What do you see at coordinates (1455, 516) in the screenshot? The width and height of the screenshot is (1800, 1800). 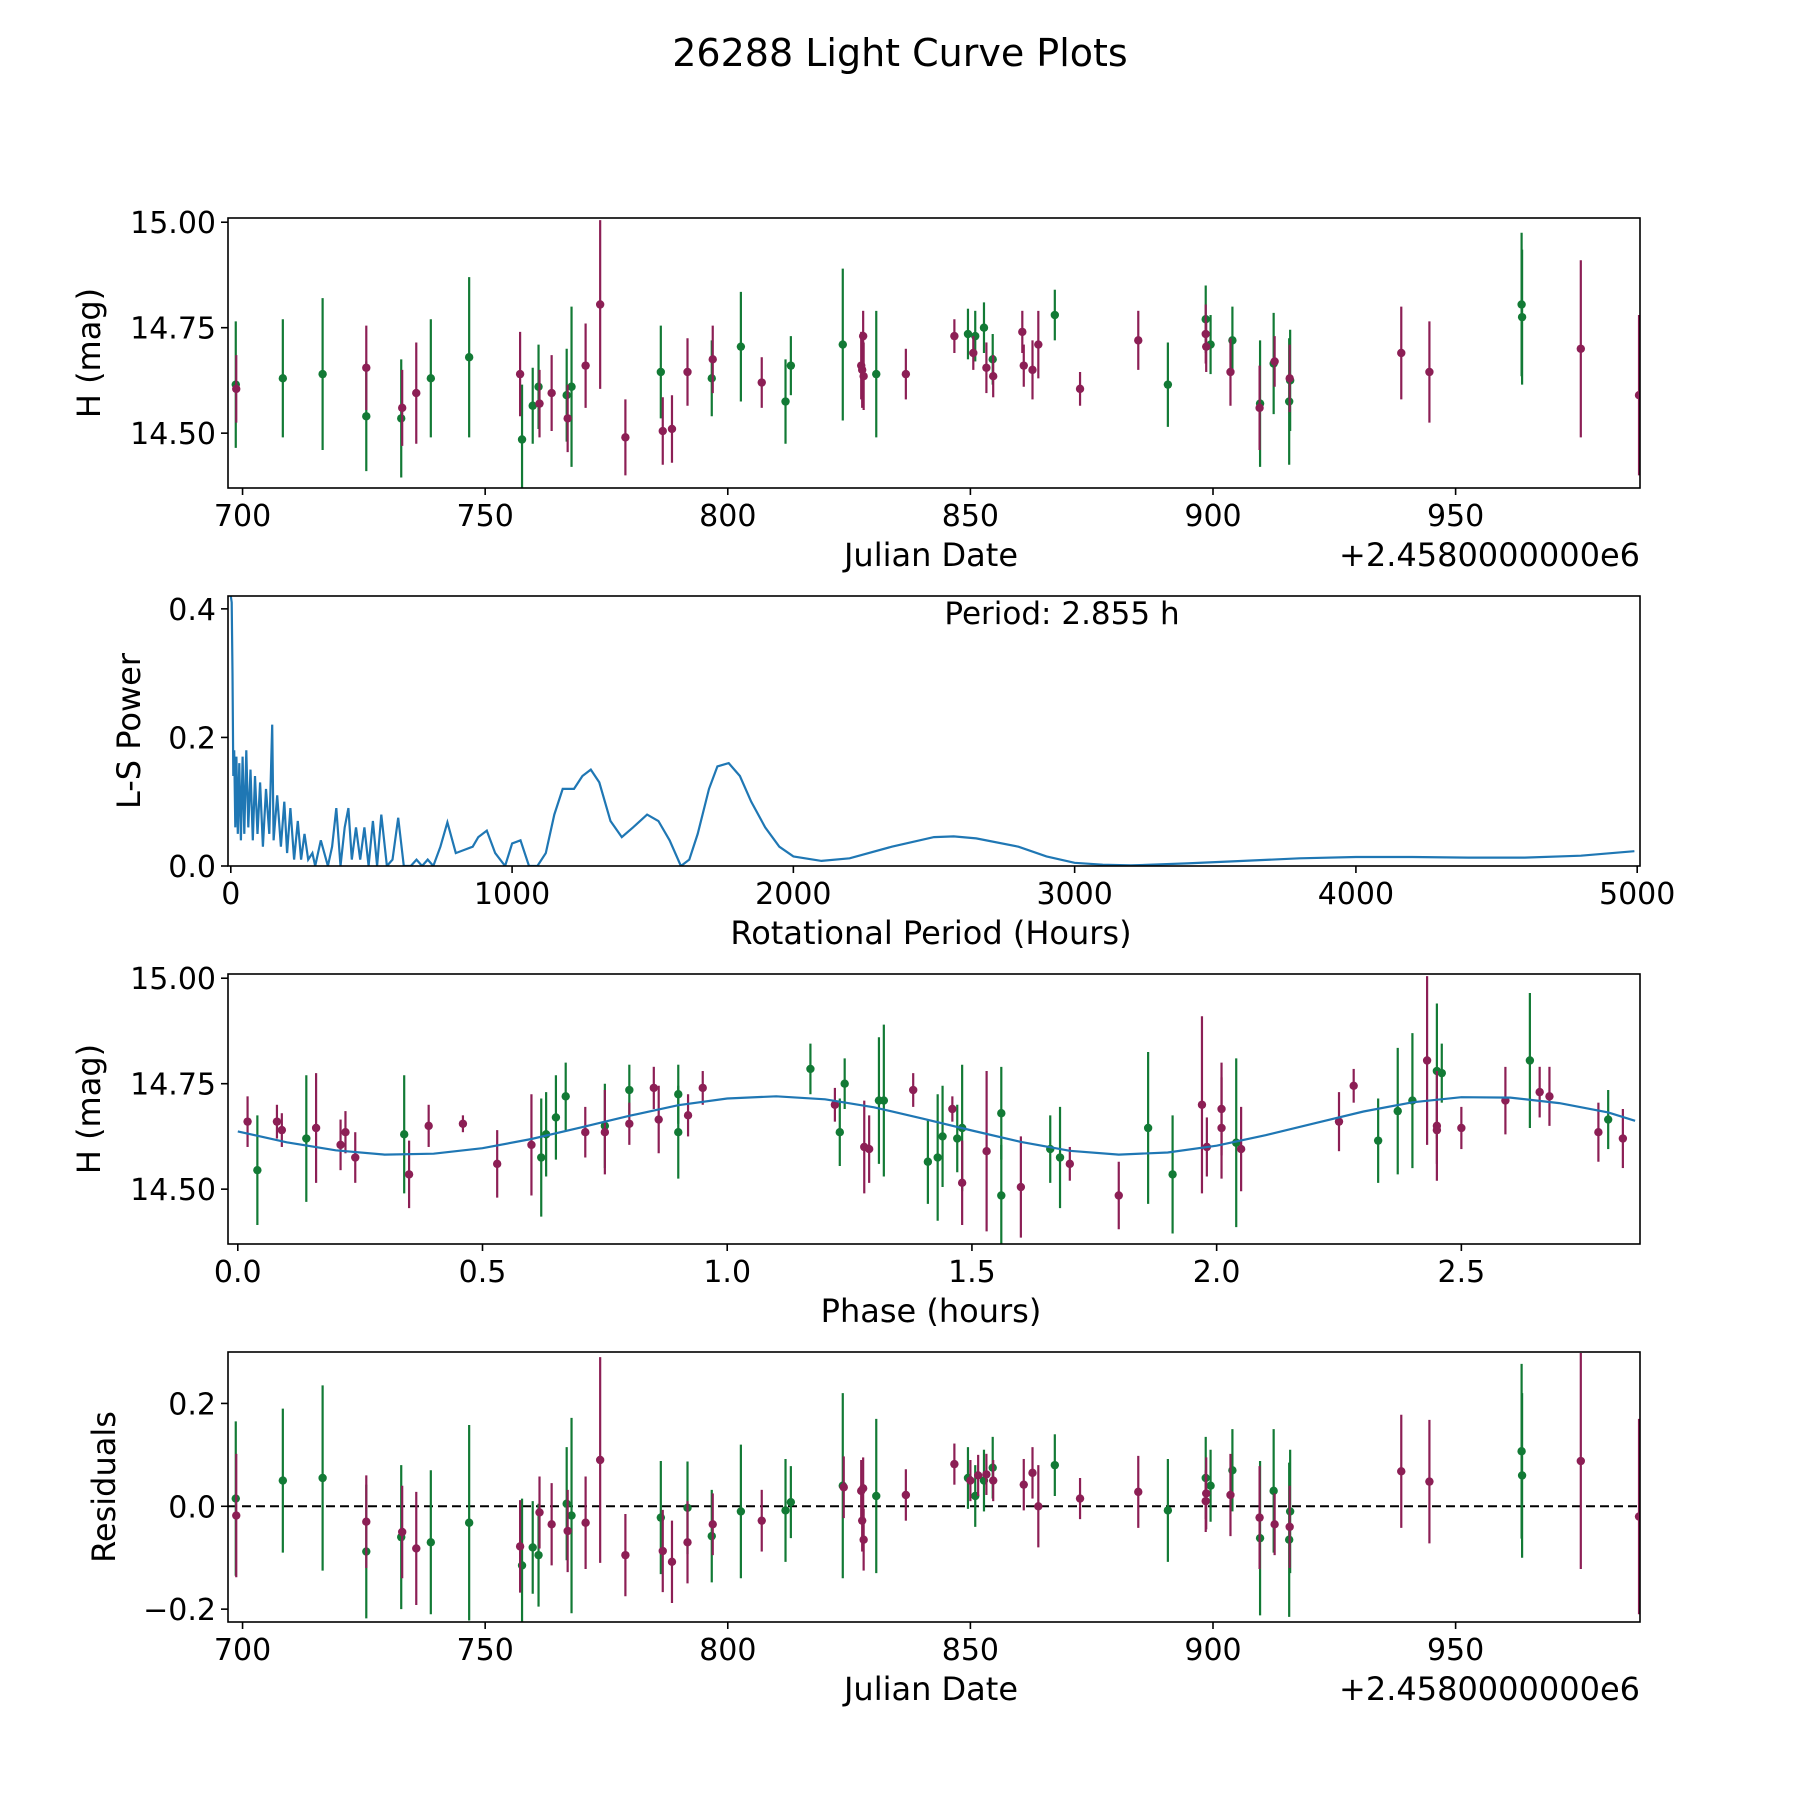 I see `x-tick-label: 950` at bounding box center [1455, 516].